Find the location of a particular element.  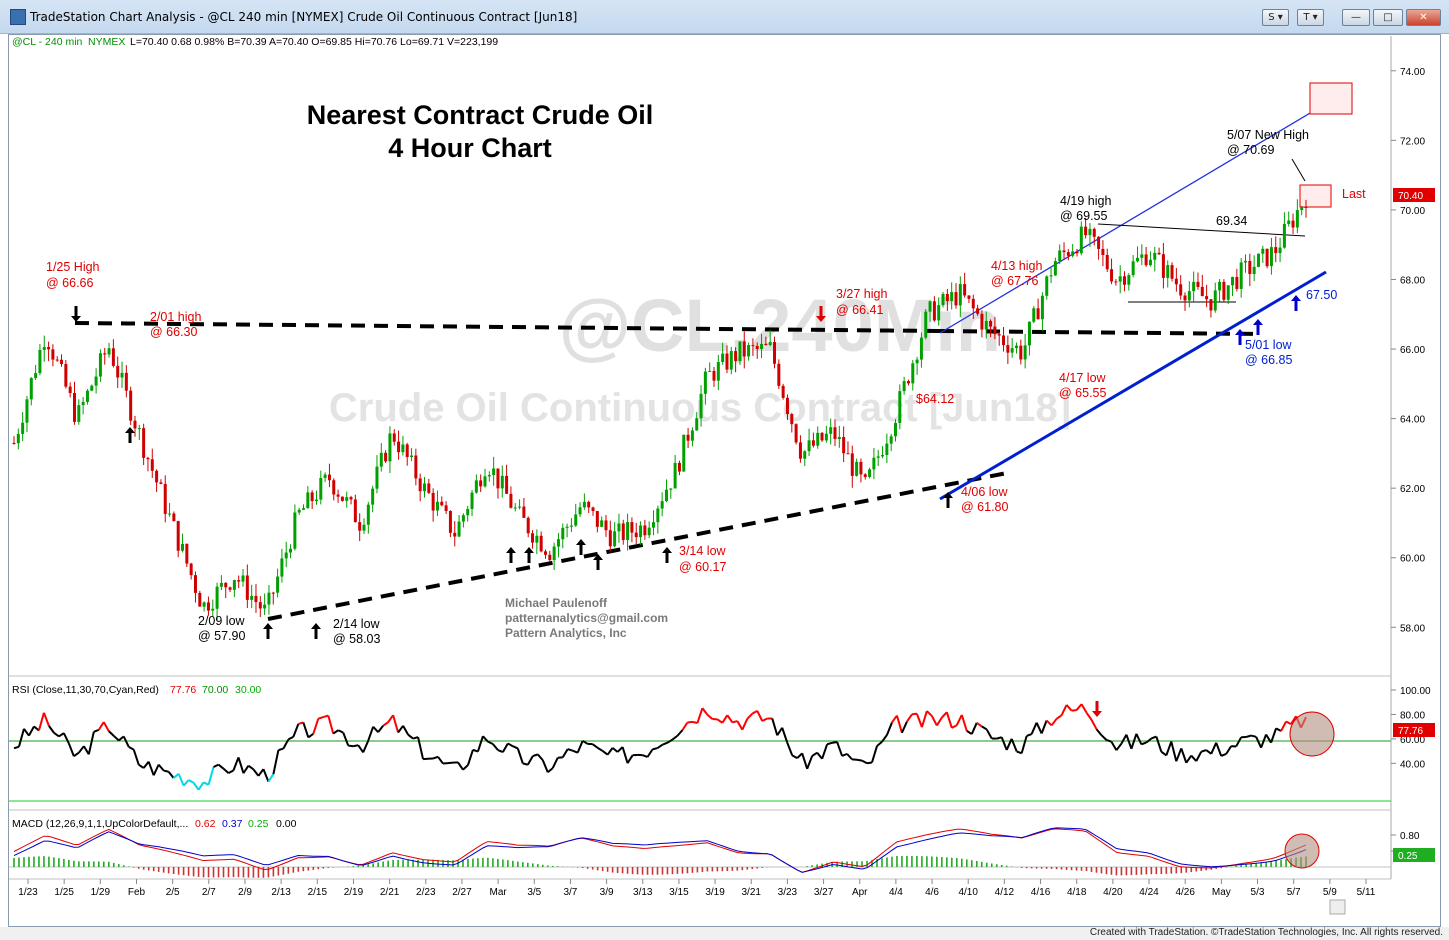

ann-413-2: @ 67.76 is located at coordinates (1014, 281).